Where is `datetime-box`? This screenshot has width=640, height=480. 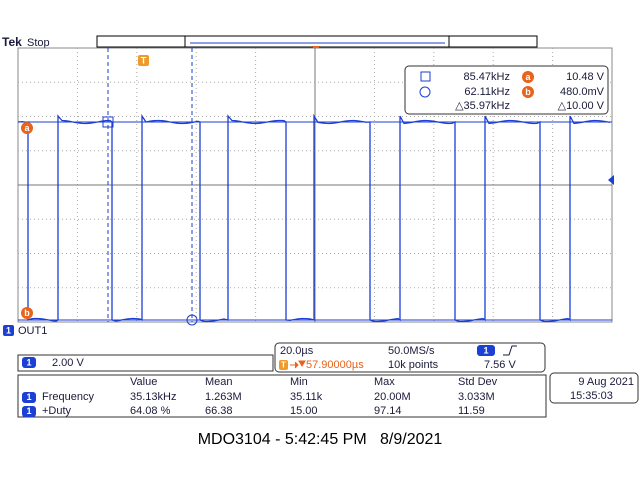 datetime-box is located at coordinates (594, 388).